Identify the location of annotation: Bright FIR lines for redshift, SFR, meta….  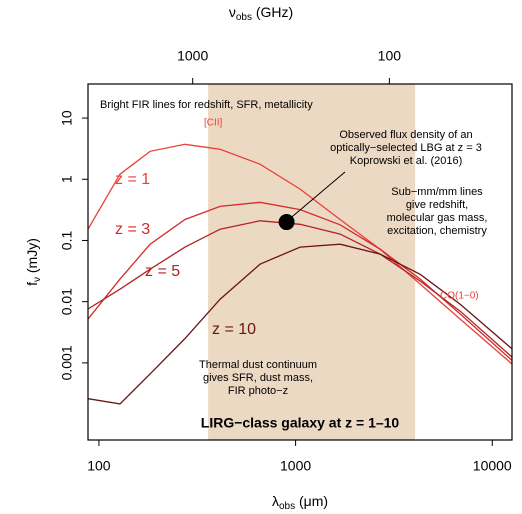
(206, 105).